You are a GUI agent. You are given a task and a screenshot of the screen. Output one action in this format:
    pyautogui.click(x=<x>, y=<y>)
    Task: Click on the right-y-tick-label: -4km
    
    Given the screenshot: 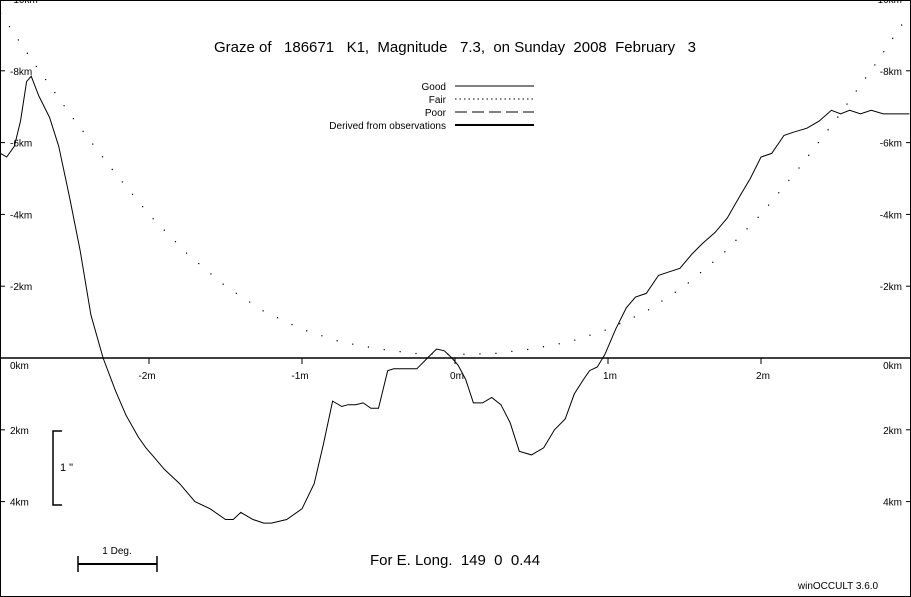 What is the action you would take?
    pyautogui.click(x=891, y=215)
    